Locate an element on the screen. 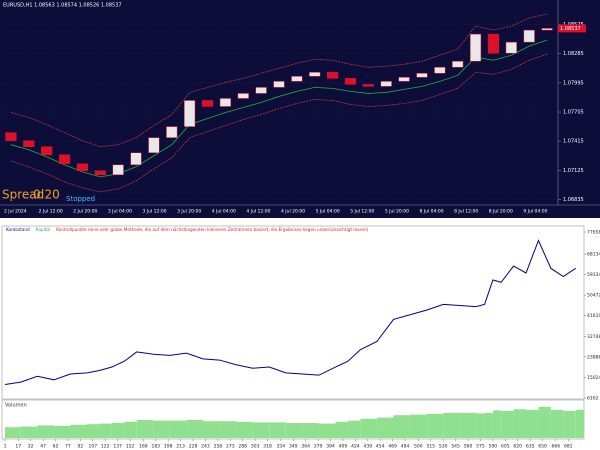  y-tick-label: 41610 is located at coordinates (593, 316).